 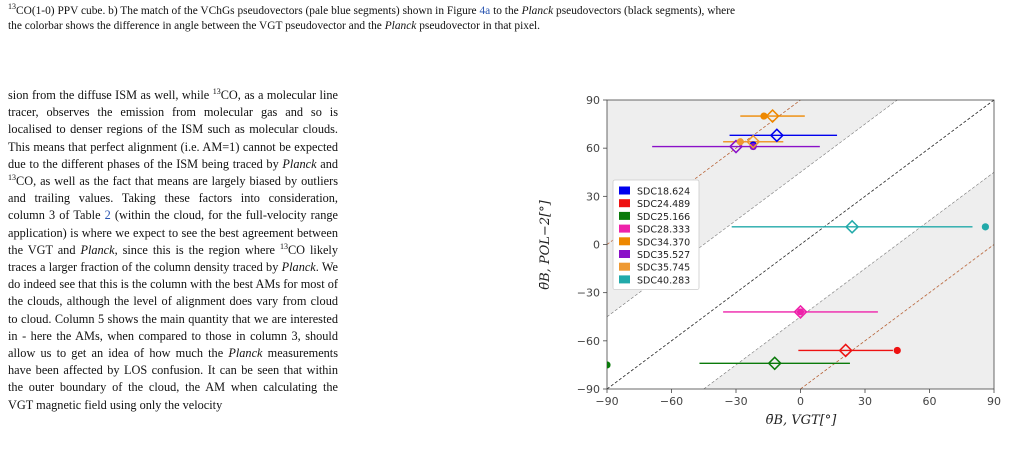 What do you see at coordinates (545, 244) in the screenshot?
I see `y-axis-label: θ̄B, POL−2[°]` at bounding box center [545, 244].